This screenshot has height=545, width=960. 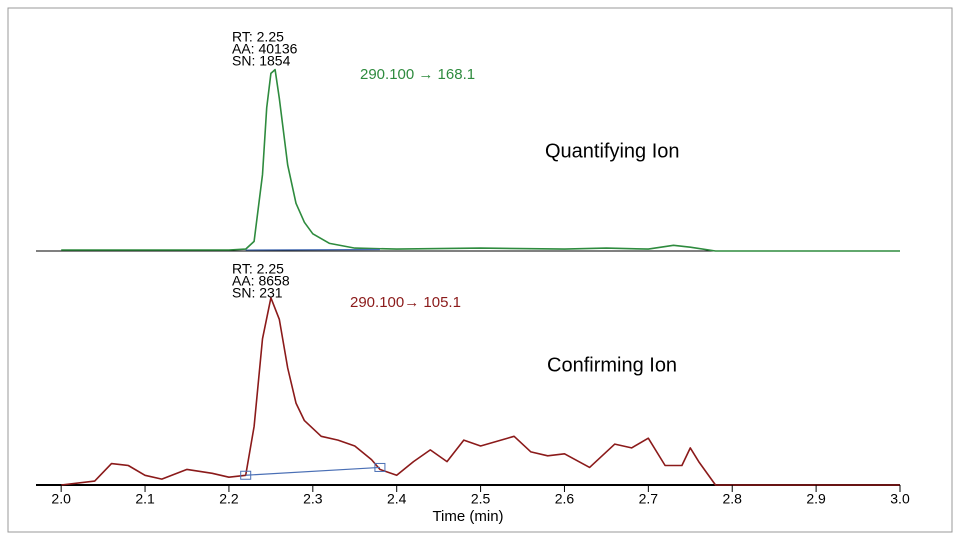 I want to click on peak-label: SN: 1854, so click(x=261, y=61).